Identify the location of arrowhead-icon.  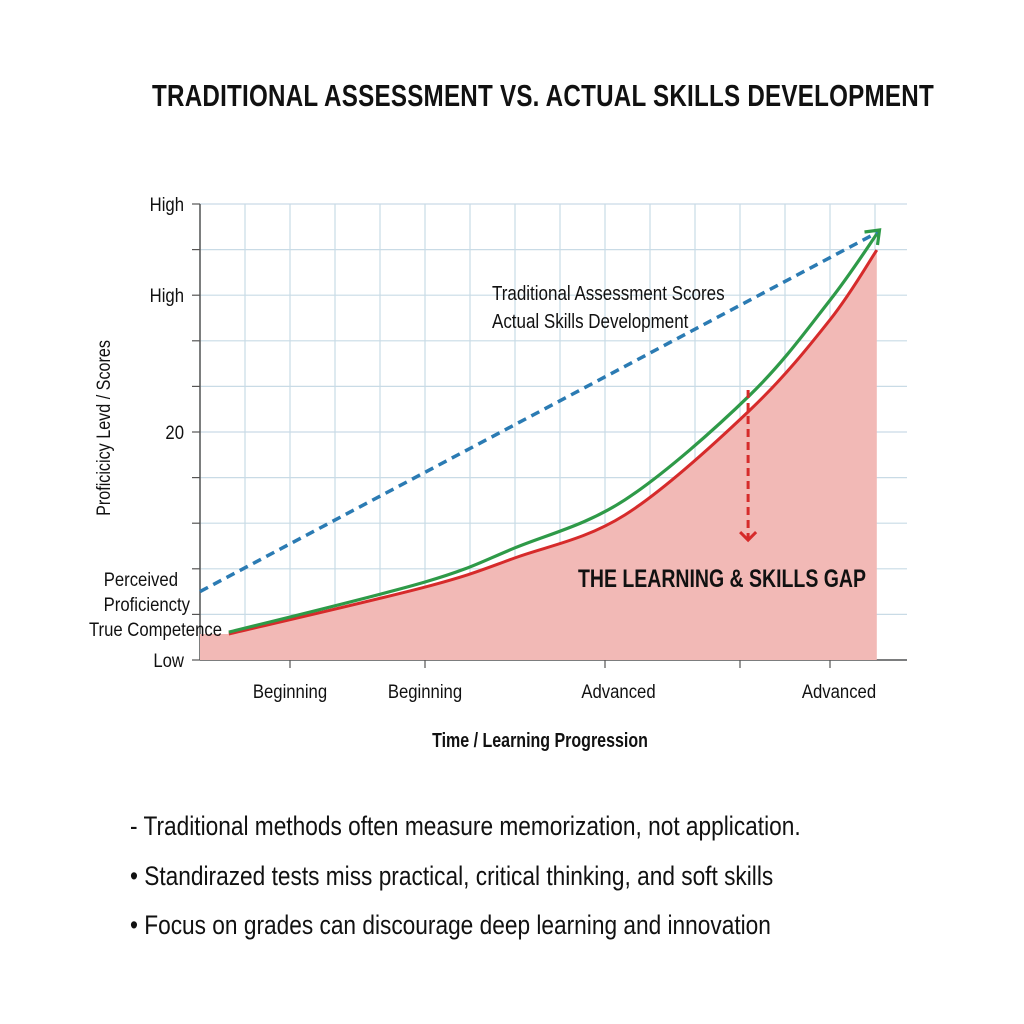
(873, 237).